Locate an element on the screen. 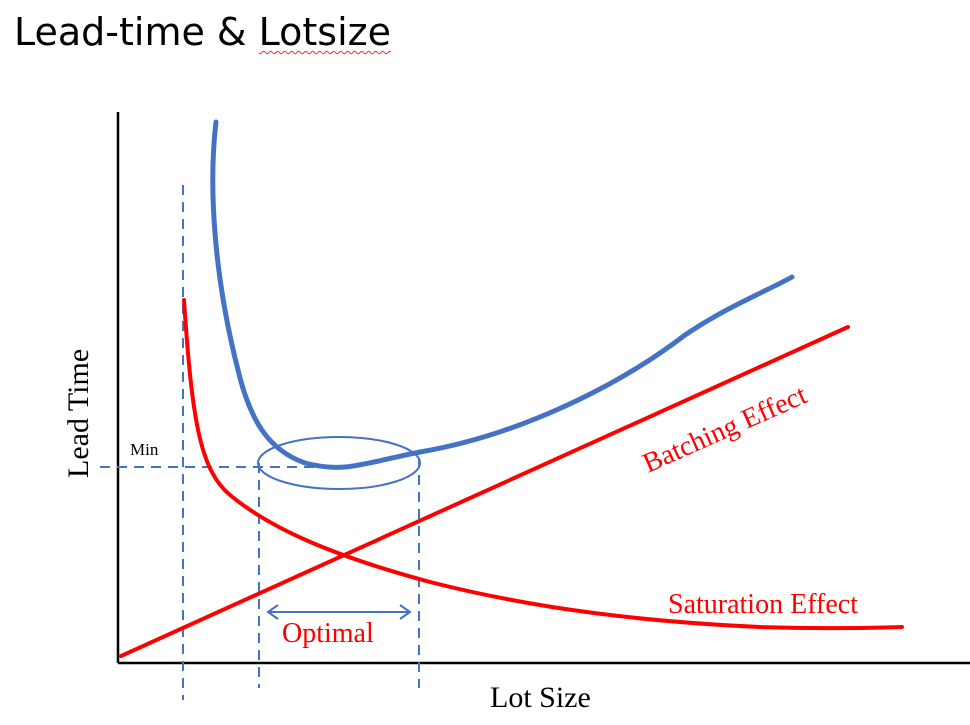 The height and width of the screenshot is (725, 970). optimal-label: Optimal is located at coordinates (328, 633).